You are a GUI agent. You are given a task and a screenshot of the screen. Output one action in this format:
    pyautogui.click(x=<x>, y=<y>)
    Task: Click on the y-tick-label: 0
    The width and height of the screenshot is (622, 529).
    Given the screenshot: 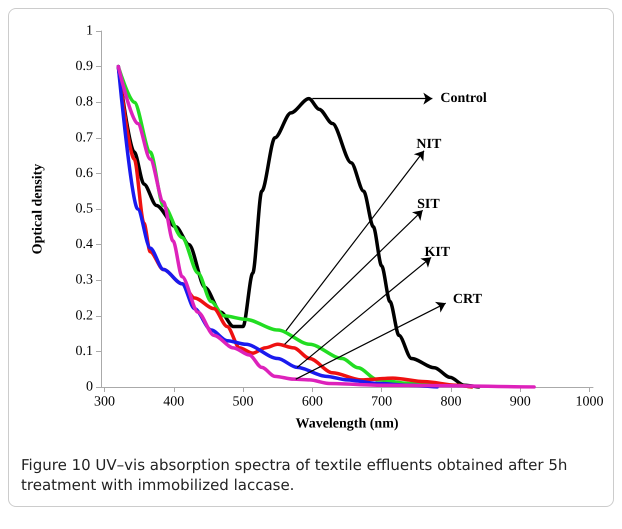 What is the action you would take?
    pyautogui.click(x=89, y=387)
    